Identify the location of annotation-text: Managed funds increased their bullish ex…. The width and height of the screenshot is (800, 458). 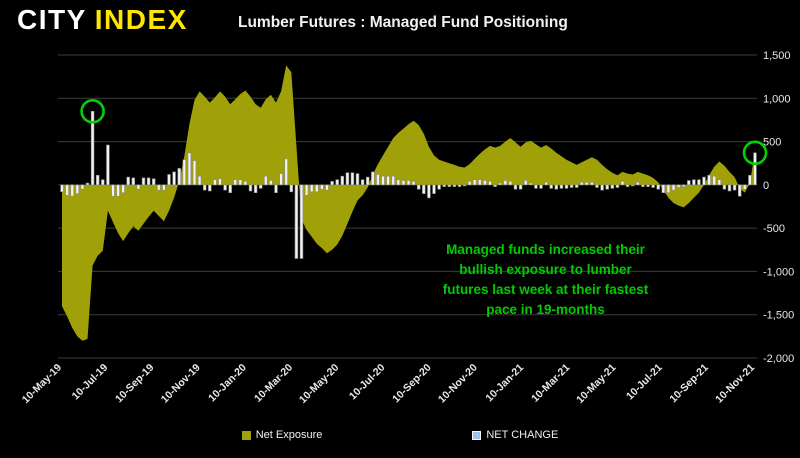
(545, 280).